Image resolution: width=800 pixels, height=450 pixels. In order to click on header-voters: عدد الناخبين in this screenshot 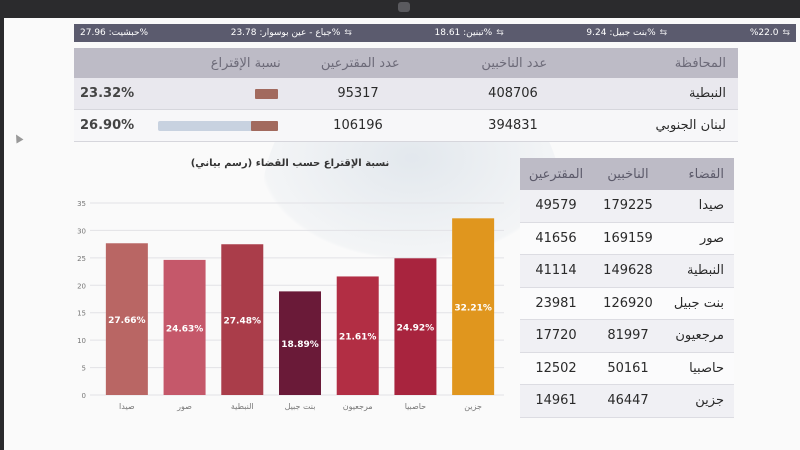, I will do `click(514, 63)`.